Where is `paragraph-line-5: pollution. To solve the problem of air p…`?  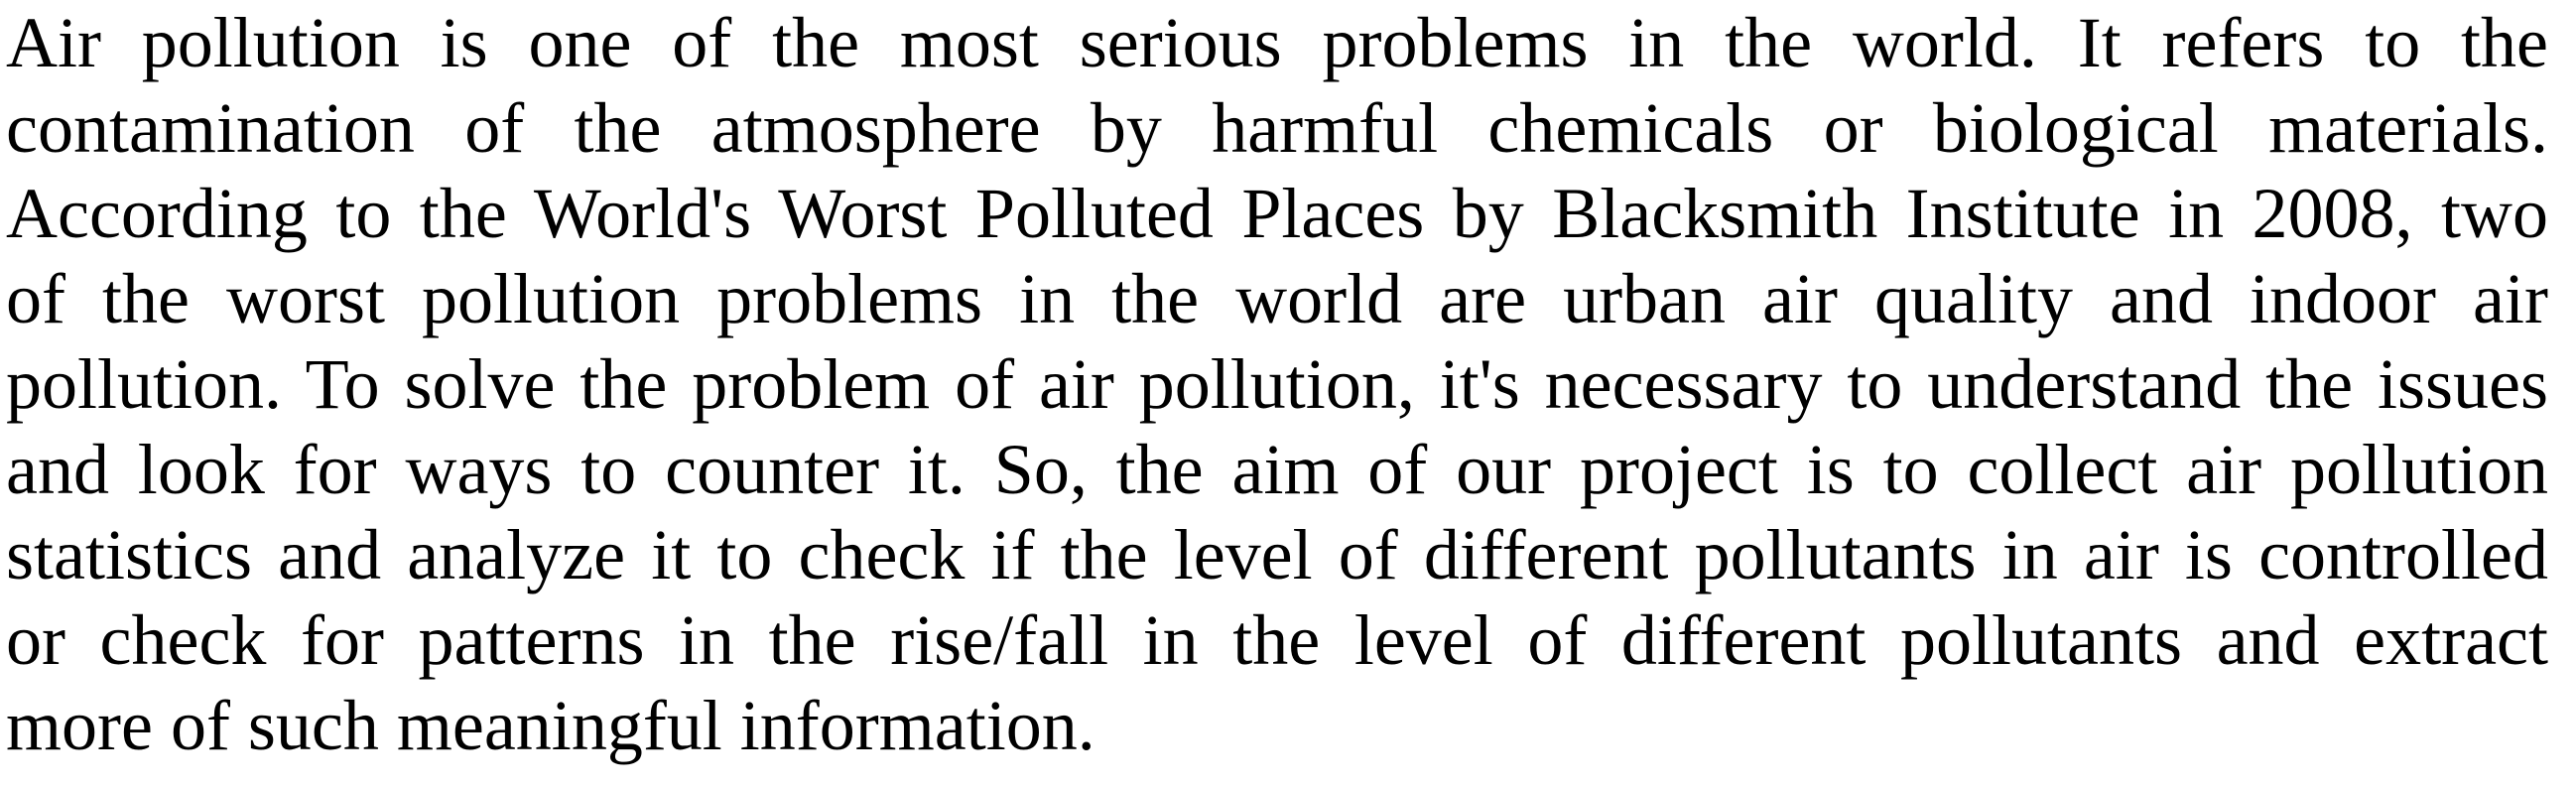 paragraph-line-5: pollution. To solve the problem of air p… is located at coordinates (1277, 384).